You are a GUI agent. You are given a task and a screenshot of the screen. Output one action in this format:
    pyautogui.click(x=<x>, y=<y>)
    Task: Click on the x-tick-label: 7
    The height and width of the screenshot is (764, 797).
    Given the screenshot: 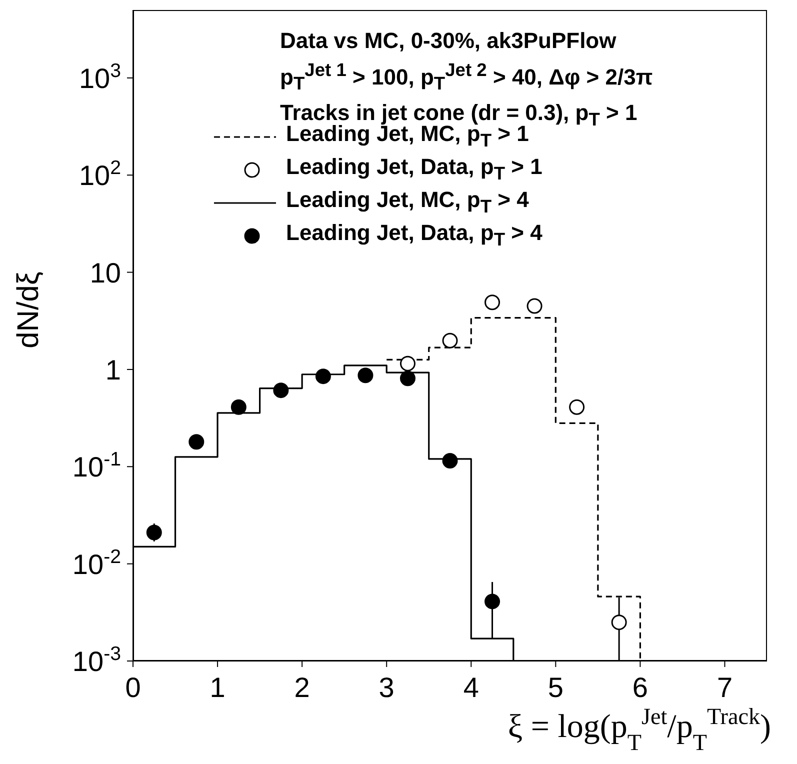 What is the action you would take?
    pyautogui.click(x=724, y=687)
    